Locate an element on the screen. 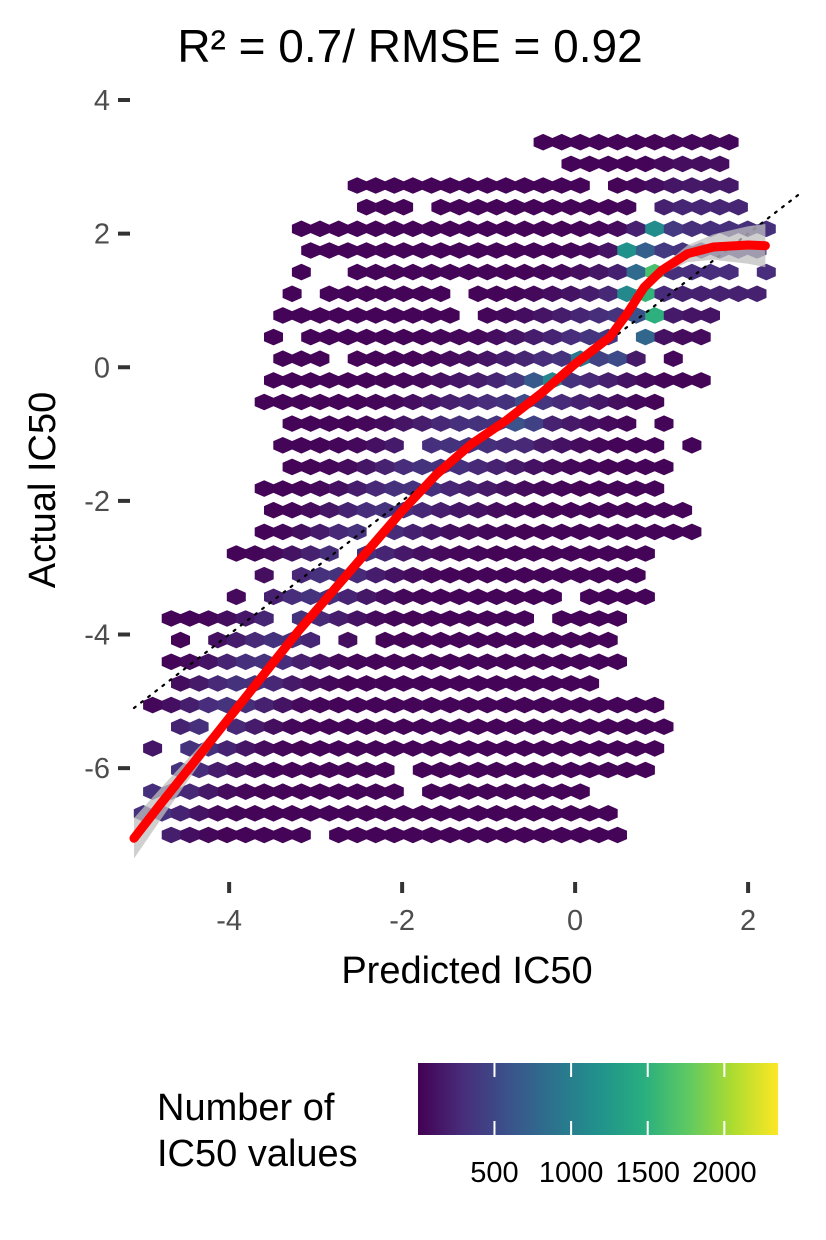  y-axis-title: Actual IC50 is located at coordinates (43, 490).